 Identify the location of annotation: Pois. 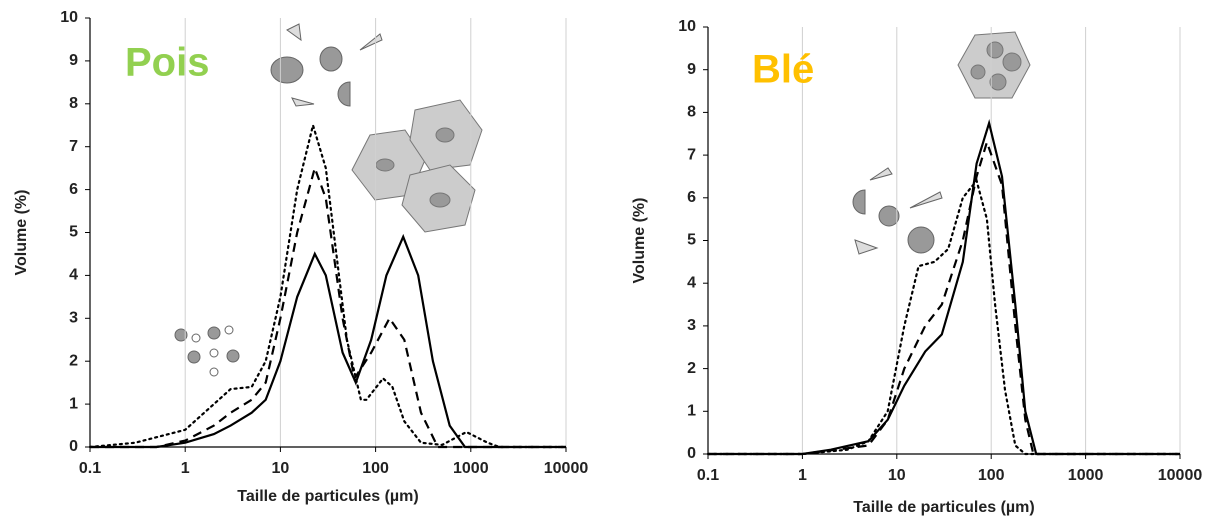
(167, 63).